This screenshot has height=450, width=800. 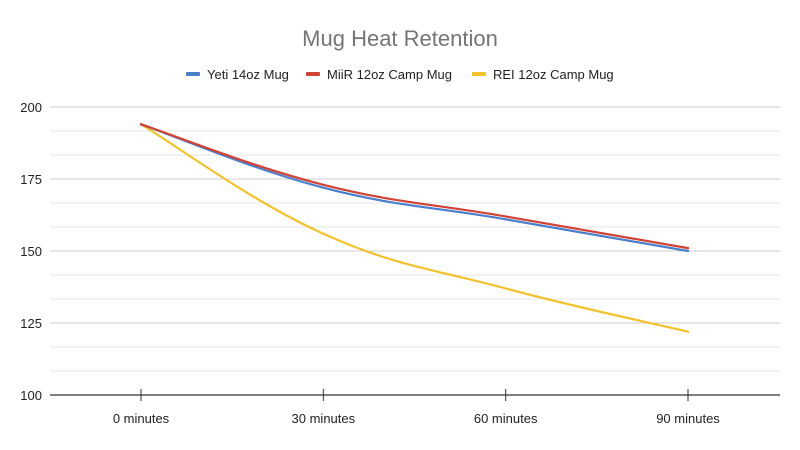 What do you see at coordinates (248, 74) in the screenshot?
I see `legend-label: Yeti 14oz Mug` at bounding box center [248, 74].